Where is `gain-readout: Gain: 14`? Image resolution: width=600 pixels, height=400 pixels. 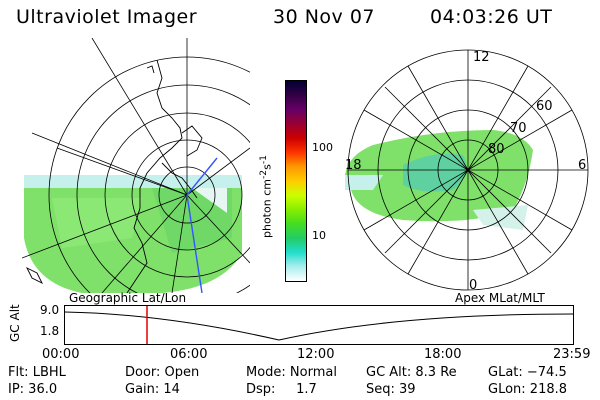 gain-readout: Gain: 14 is located at coordinates (152, 389).